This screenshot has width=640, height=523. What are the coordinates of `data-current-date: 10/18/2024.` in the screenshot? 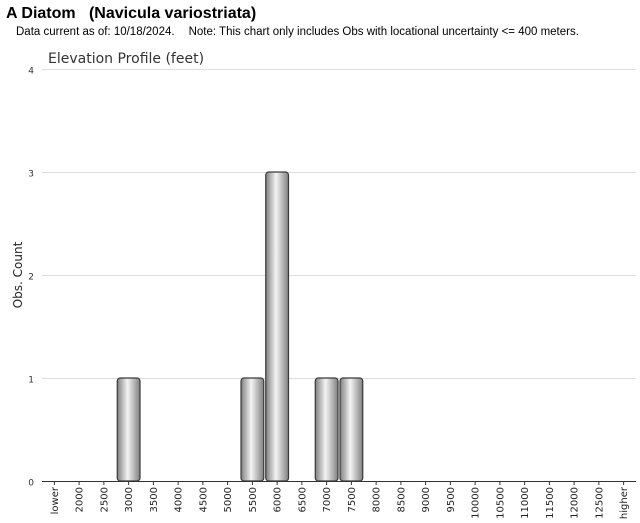 It's located at (144, 32).